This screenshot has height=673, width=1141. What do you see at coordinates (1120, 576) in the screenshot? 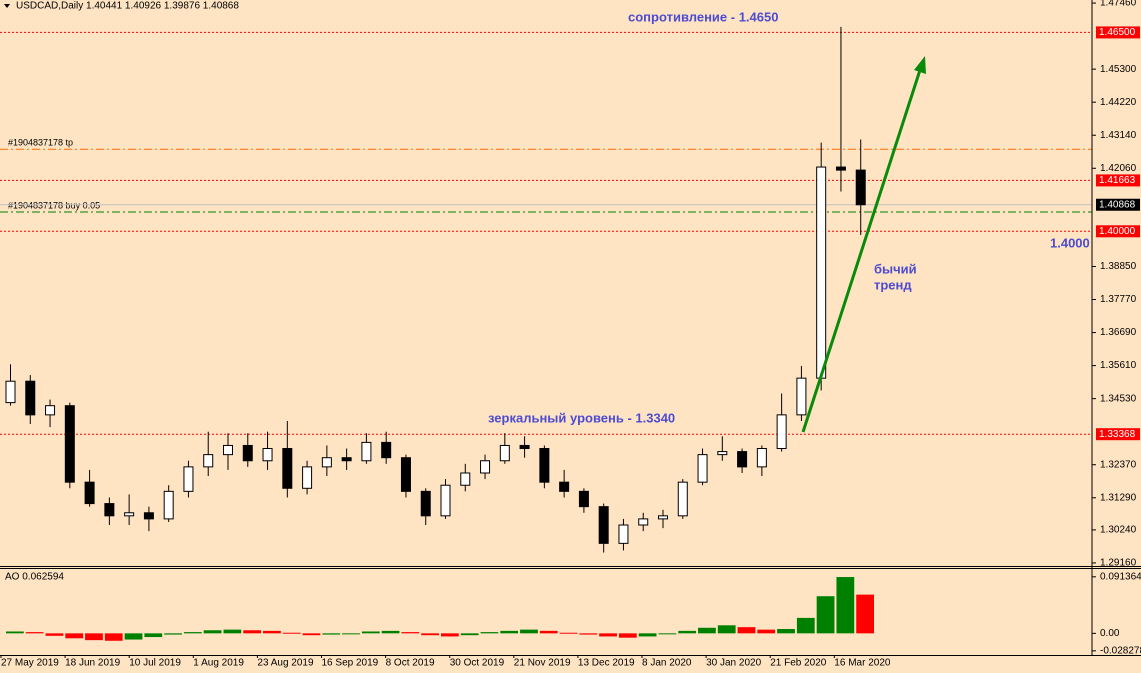
I see `ao-tick-label: 0.091364` at bounding box center [1120, 576].